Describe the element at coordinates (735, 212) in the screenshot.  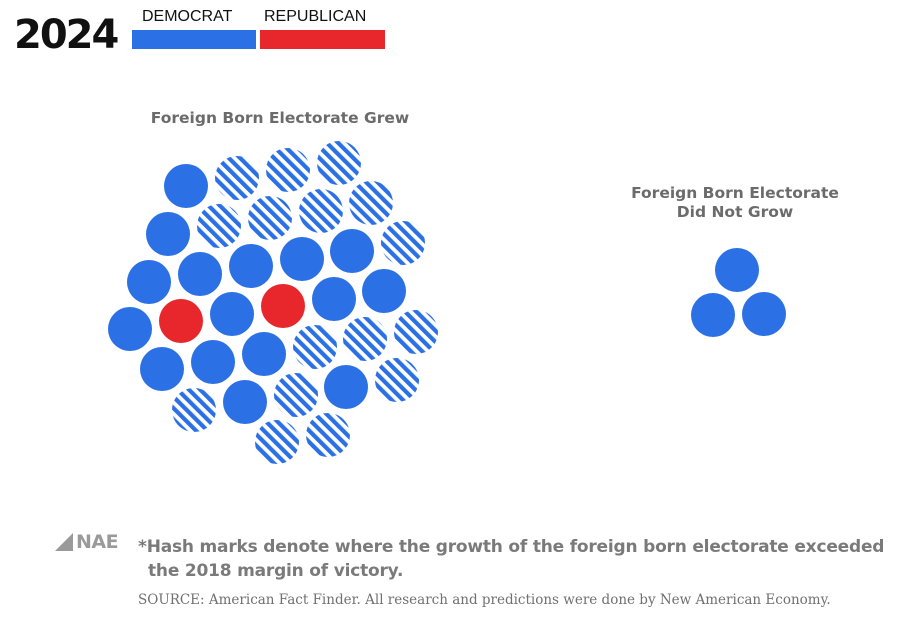
I see `group-title-not-grew-line2: Did Not Grow` at that location.